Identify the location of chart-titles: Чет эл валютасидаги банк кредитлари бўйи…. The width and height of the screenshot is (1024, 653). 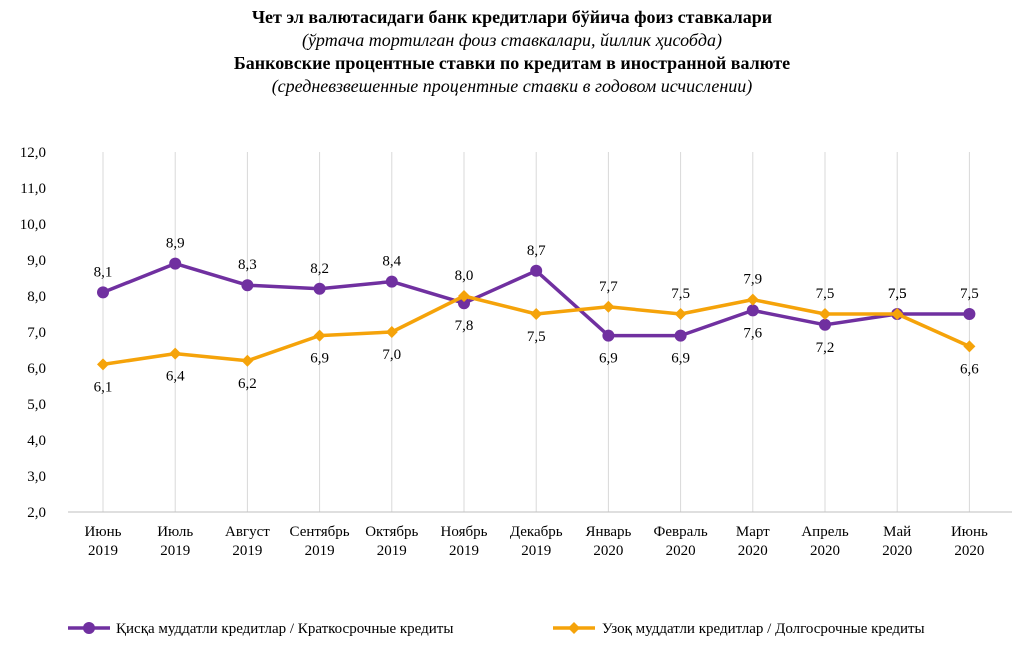
(512, 52).